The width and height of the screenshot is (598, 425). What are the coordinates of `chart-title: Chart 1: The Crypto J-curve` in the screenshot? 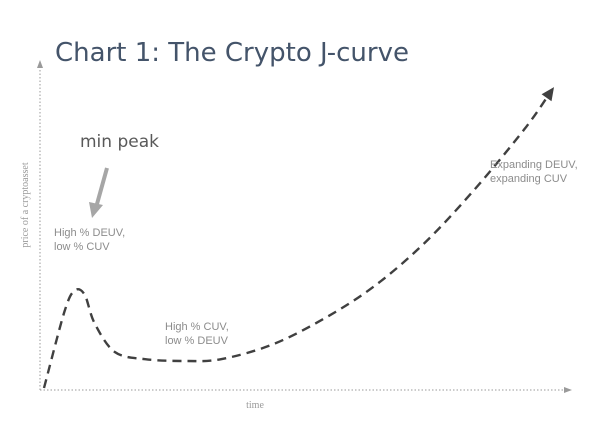 It's located at (232, 53).